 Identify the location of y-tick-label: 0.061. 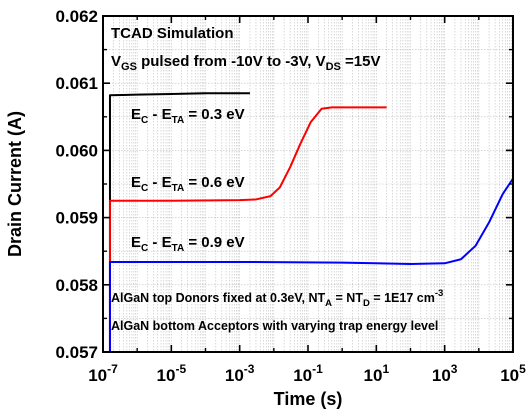
(76, 83).